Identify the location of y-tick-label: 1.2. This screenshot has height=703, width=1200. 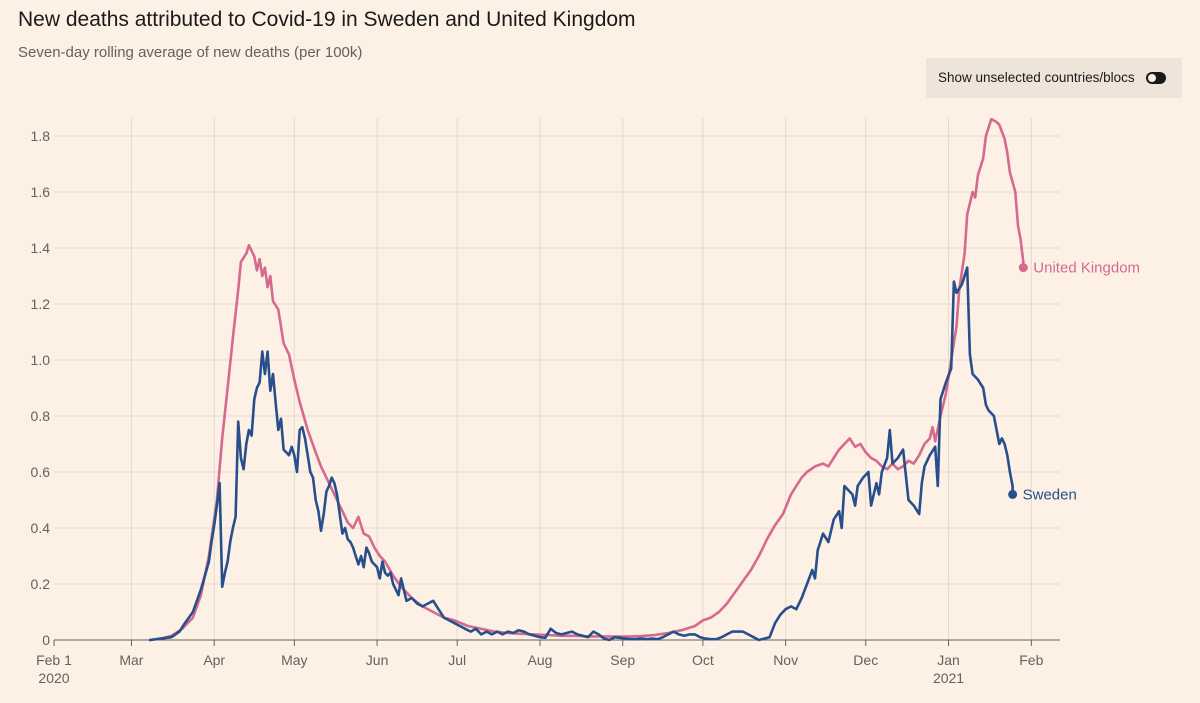
(41, 304).